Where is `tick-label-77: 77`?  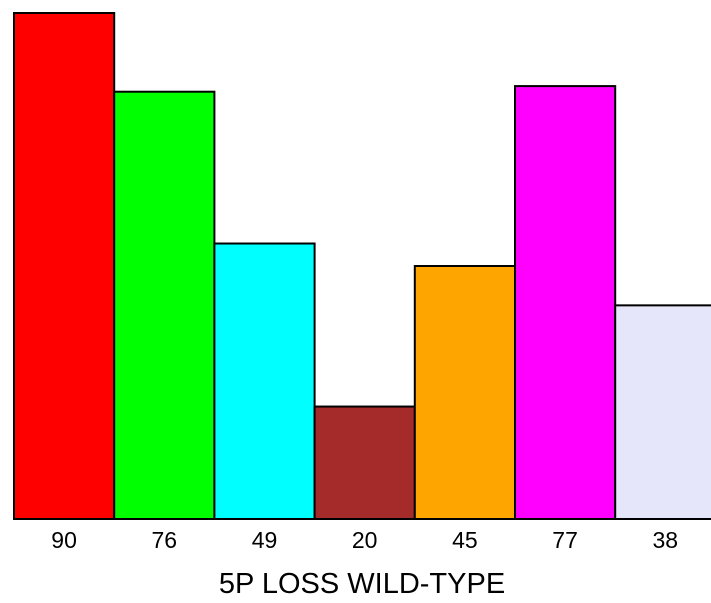 tick-label-77: 77 is located at coordinates (565, 540).